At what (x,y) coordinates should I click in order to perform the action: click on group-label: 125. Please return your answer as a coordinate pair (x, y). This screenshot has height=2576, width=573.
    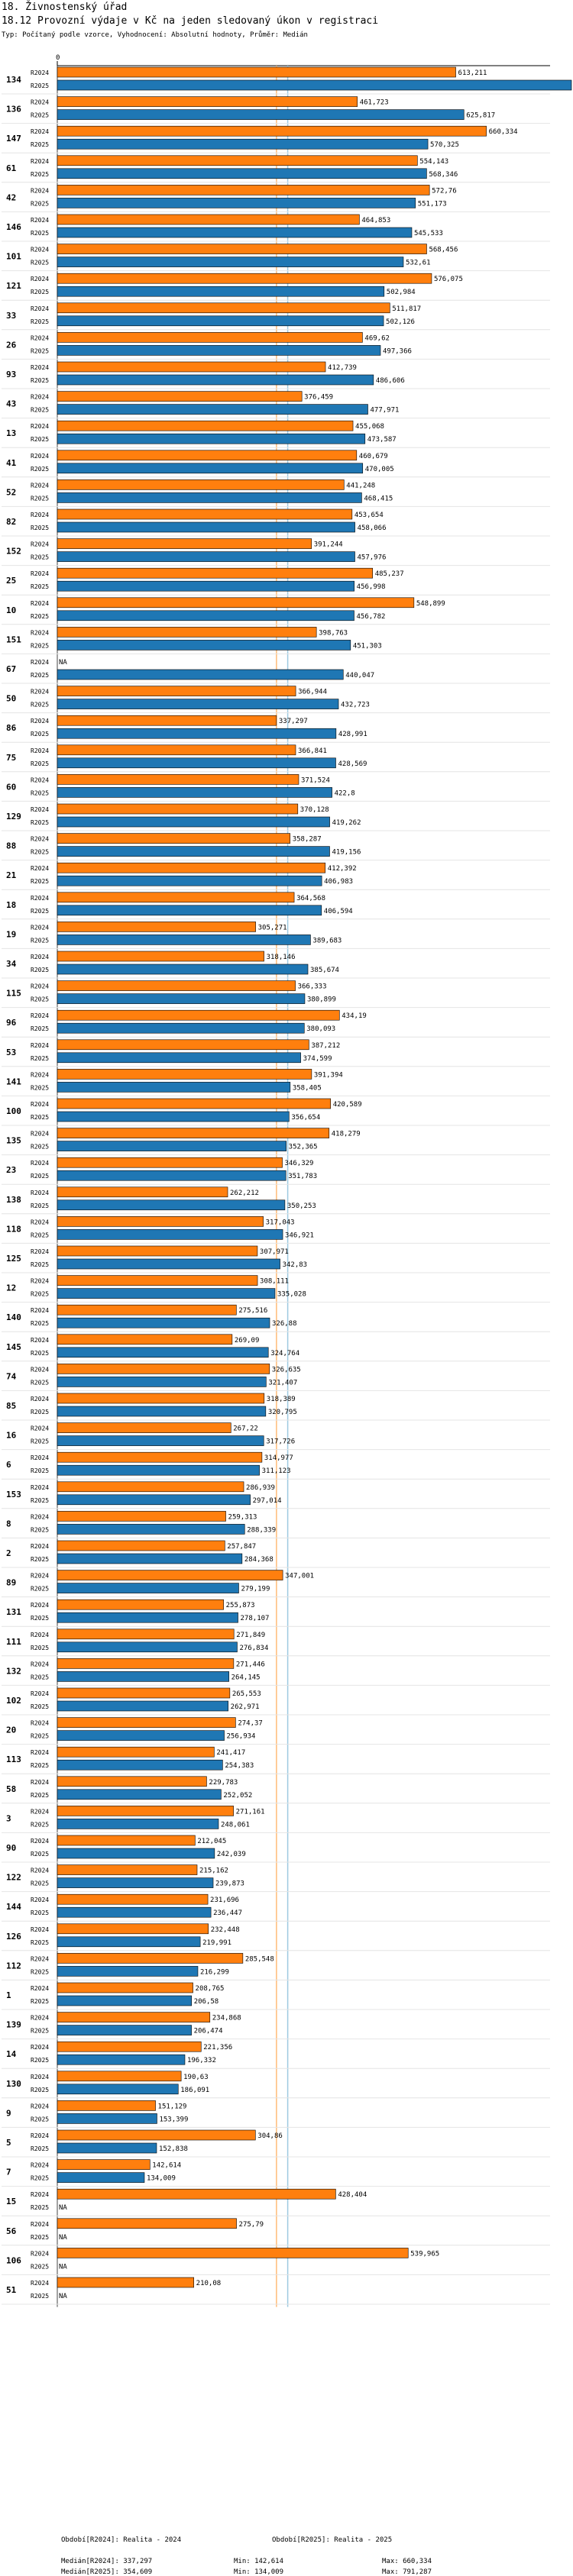
    Looking at the image, I should click on (13, 1259).